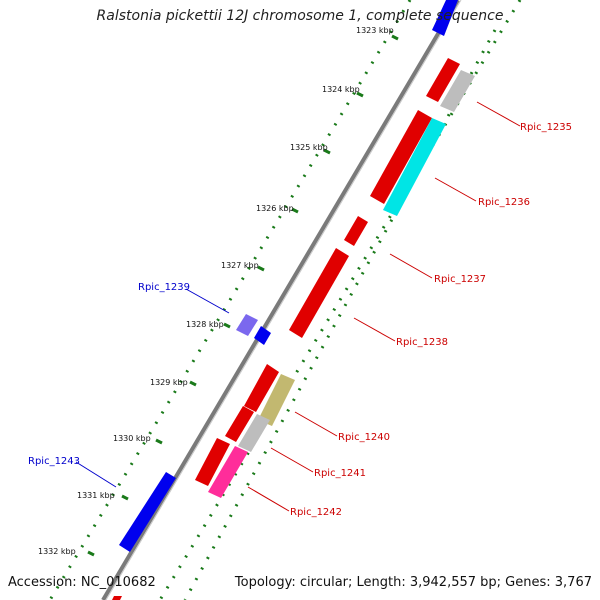 The image size is (600, 600). I want to click on accession-text: Accession: NC_010682, so click(82, 582).